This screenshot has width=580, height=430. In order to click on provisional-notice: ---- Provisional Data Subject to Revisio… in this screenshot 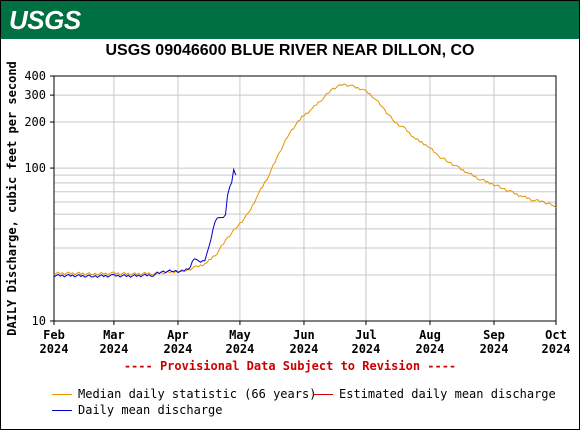, I will do `click(290, 366)`.